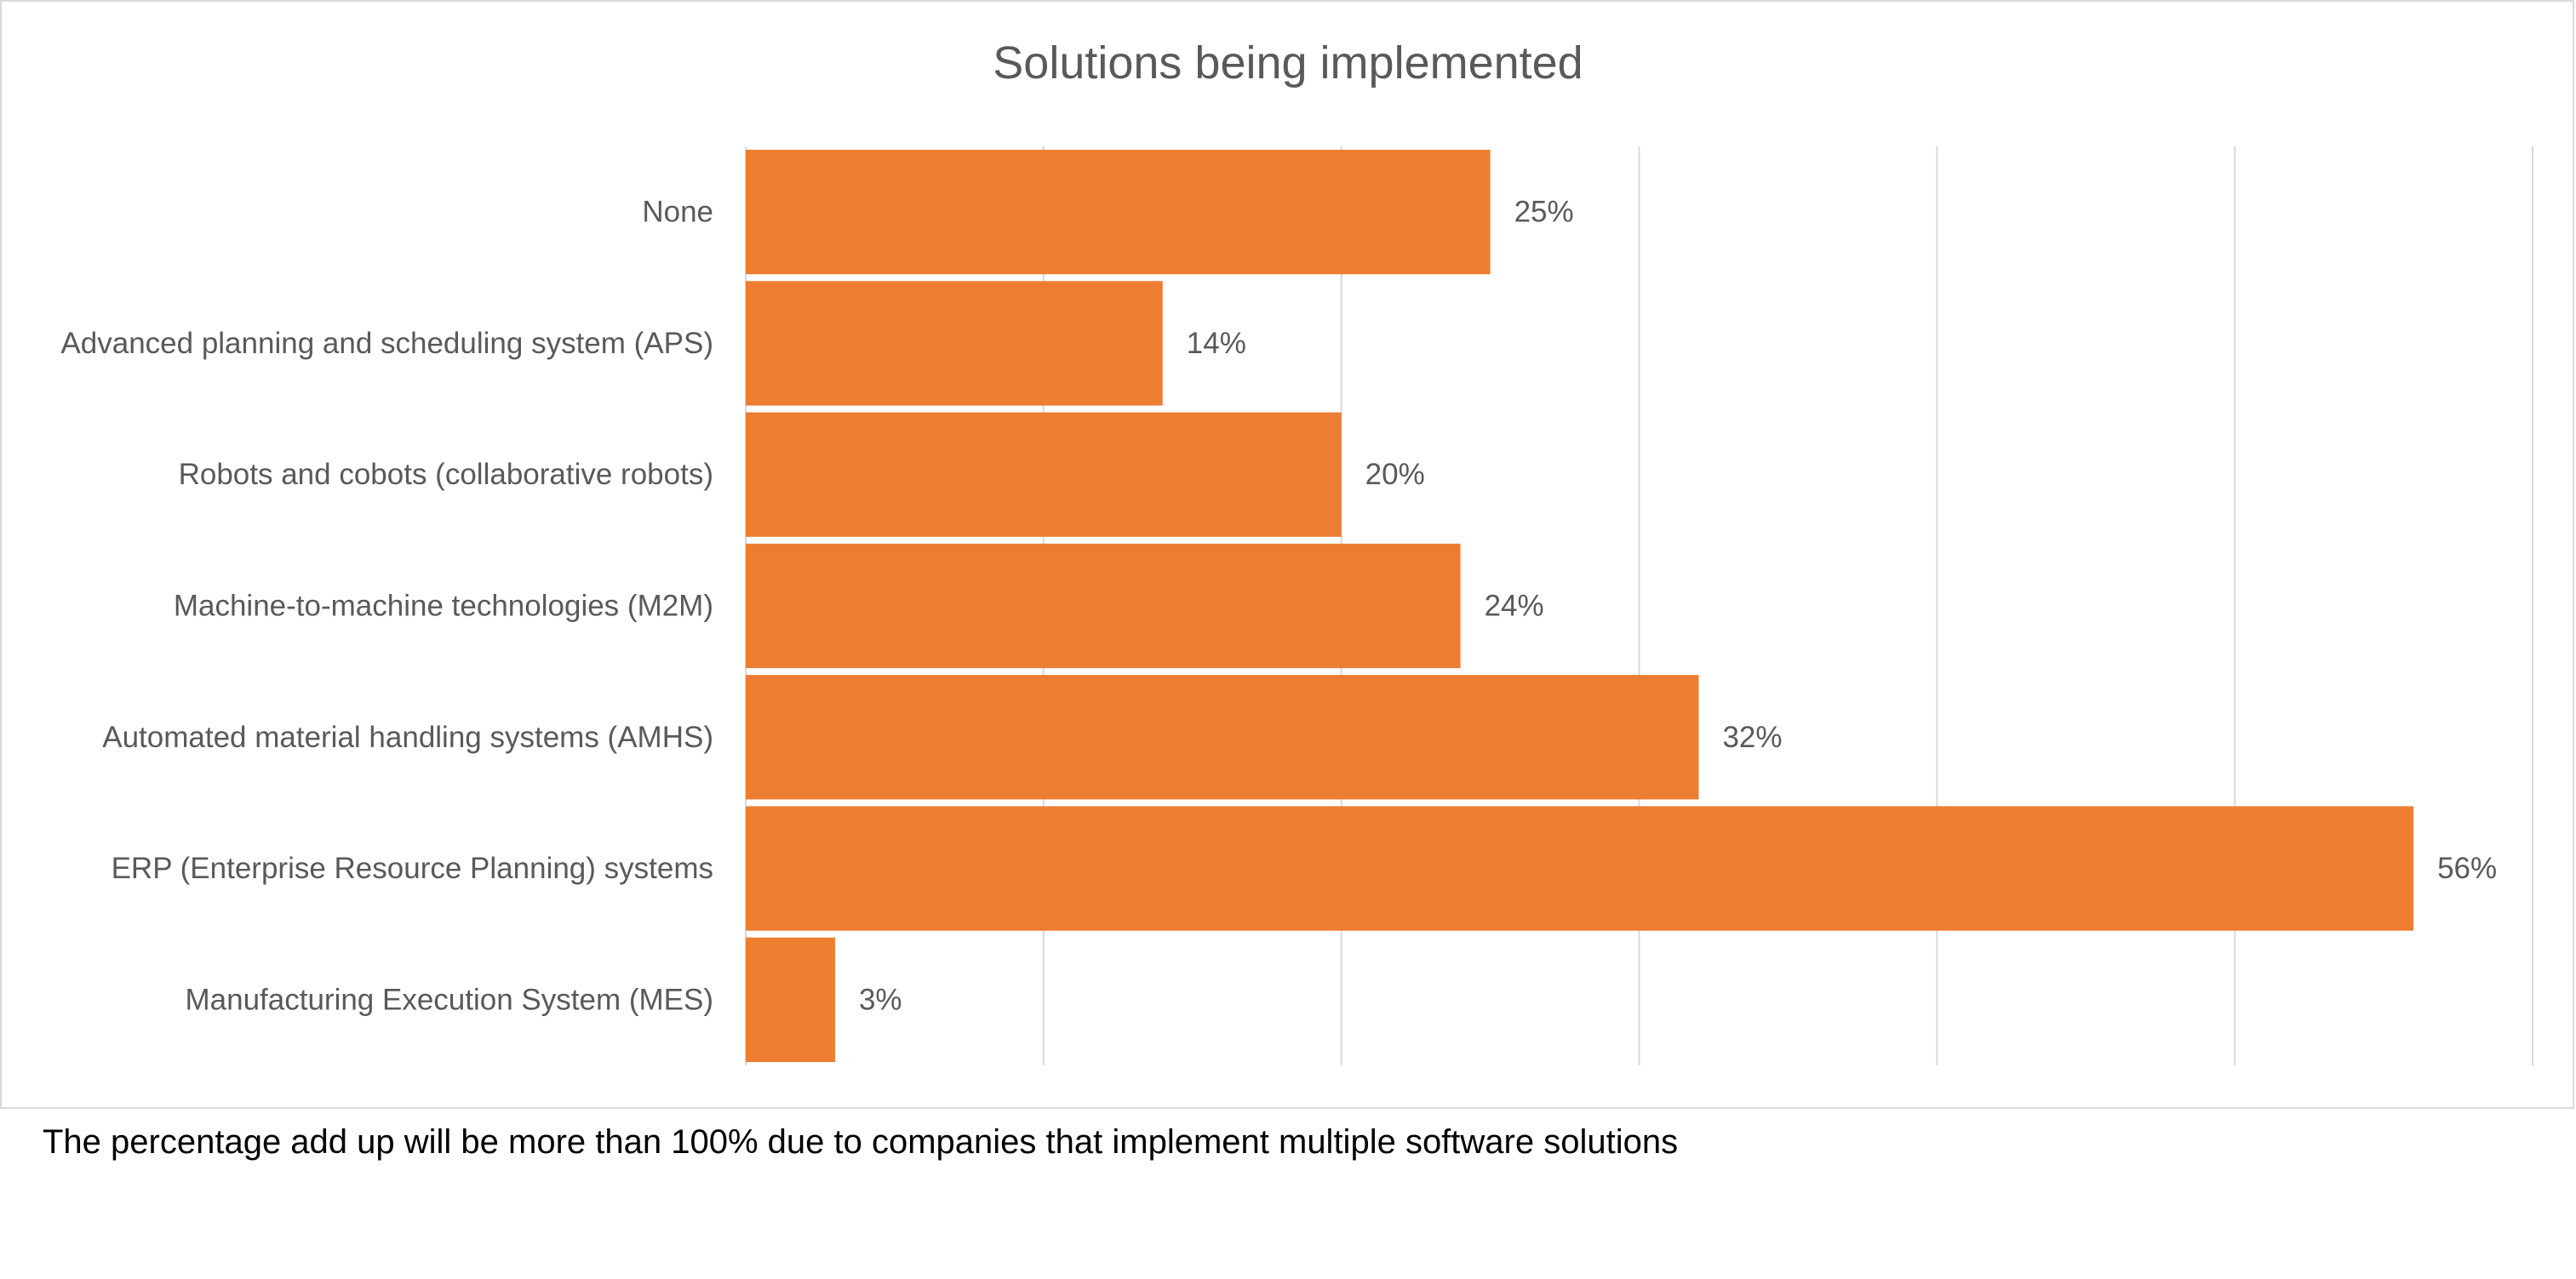  Describe the element at coordinates (1395, 474) in the screenshot. I see `data-label: 20%` at that location.